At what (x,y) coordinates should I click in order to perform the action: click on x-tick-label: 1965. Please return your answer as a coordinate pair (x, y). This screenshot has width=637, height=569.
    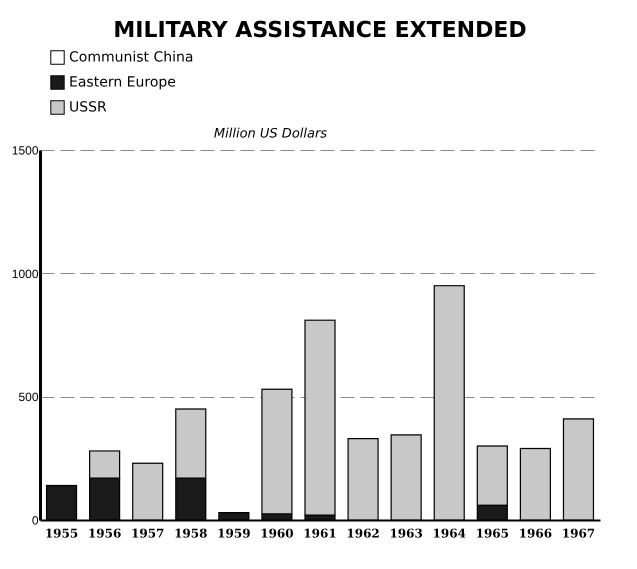
    Looking at the image, I should click on (493, 533).